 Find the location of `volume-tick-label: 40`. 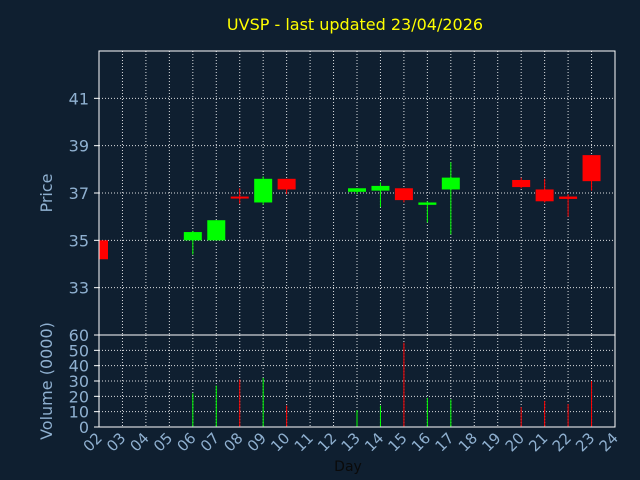

volume-tick-label: 40 is located at coordinates (79, 366).